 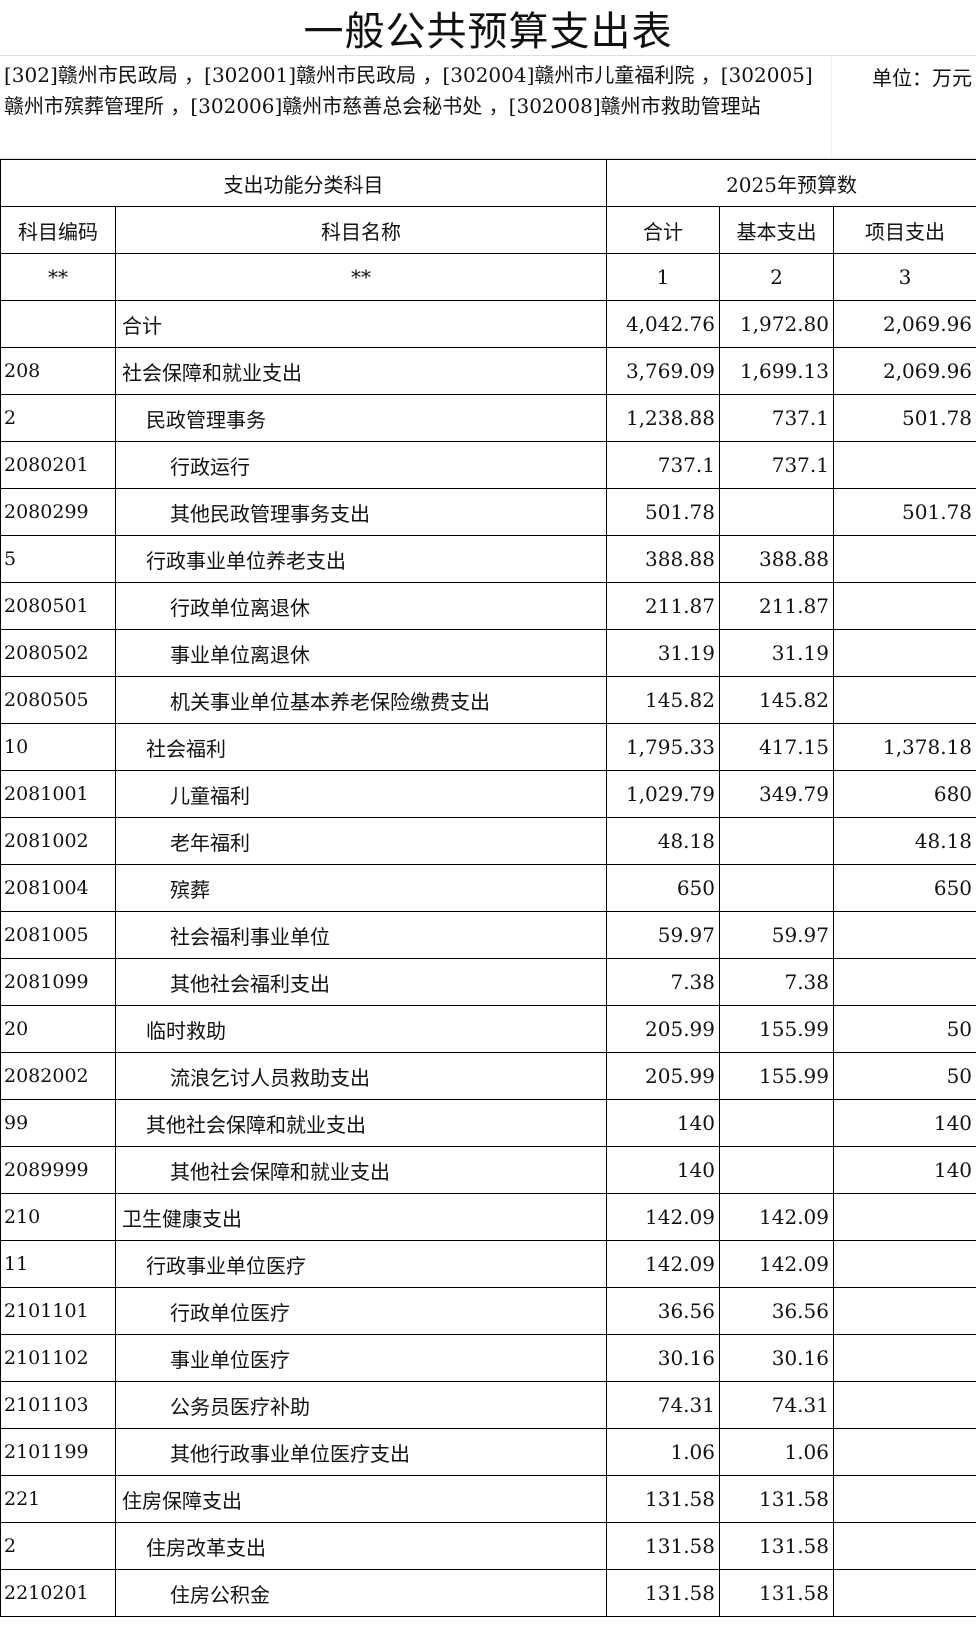 What do you see at coordinates (58, 1170) in the screenshot?
I see `row-code: 2089999` at bounding box center [58, 1170].